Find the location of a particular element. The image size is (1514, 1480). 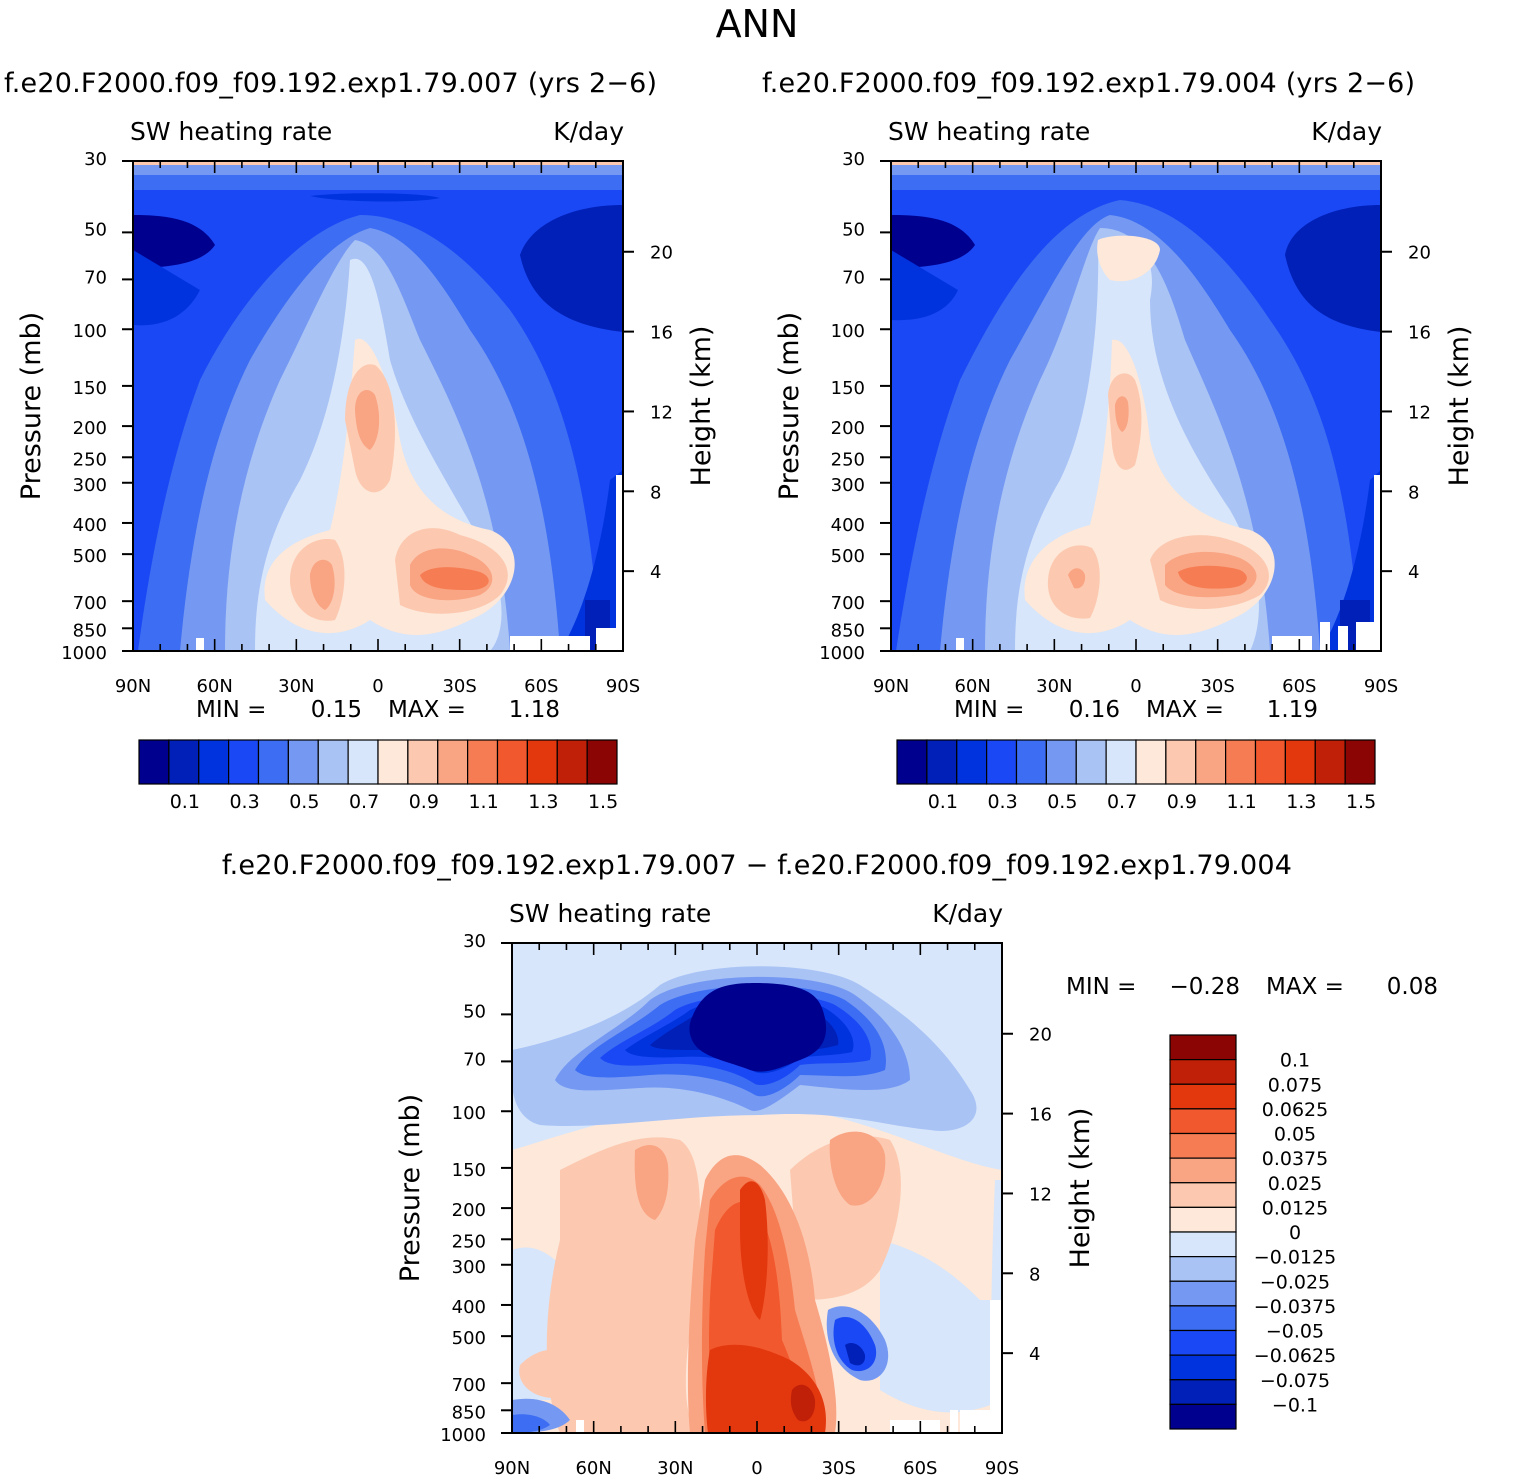

panel3-contours is located at coordinates (757, 1188).